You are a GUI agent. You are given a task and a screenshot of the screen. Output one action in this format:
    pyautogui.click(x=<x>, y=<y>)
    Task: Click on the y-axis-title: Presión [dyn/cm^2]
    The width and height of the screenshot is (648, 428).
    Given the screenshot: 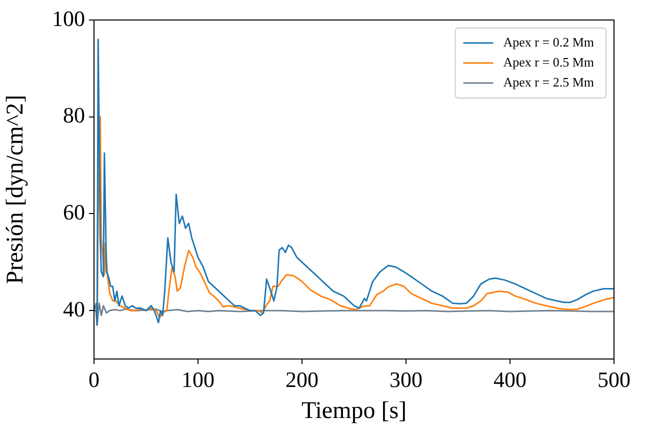 What is the action you would take?
    pyautogui.click(x=15, y=189)
    